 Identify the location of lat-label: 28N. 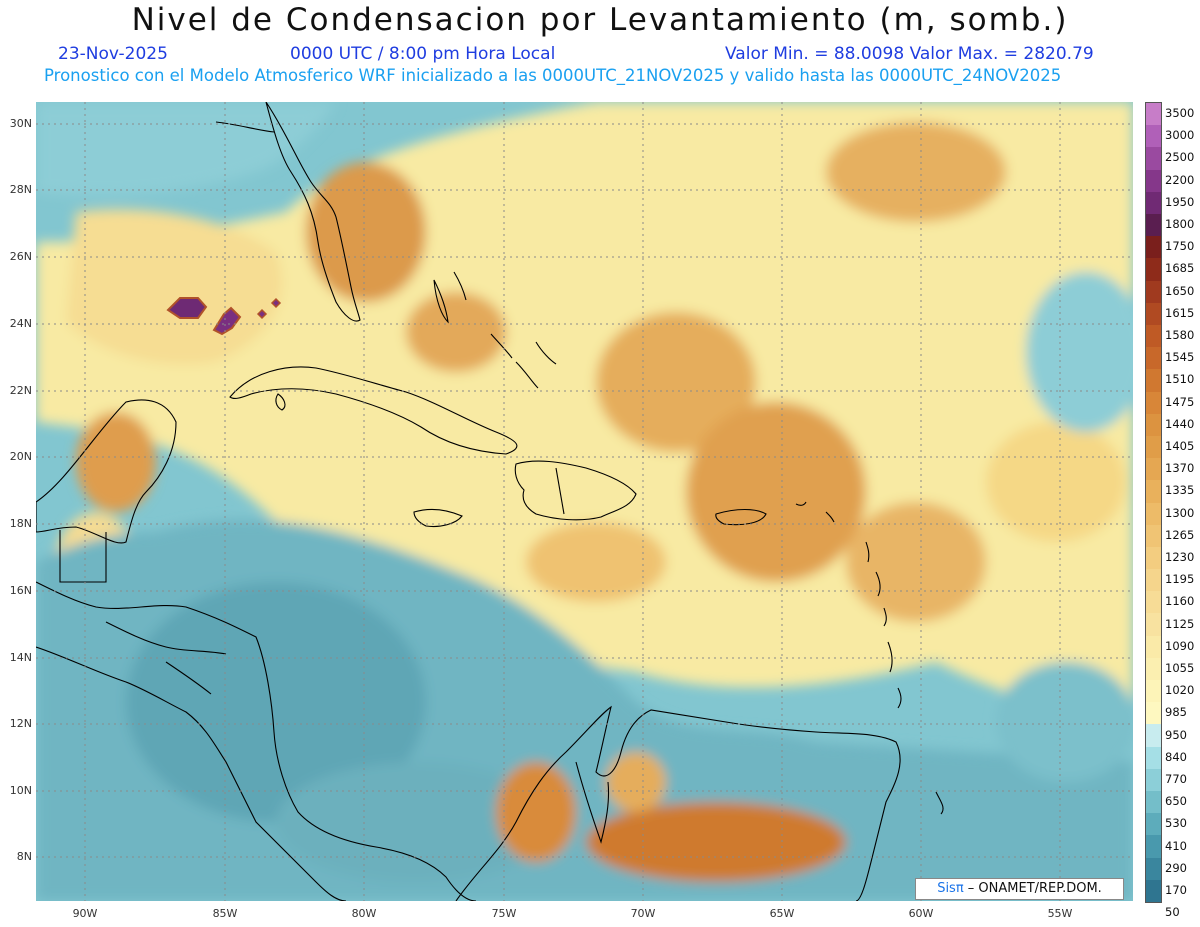
(20, 189).